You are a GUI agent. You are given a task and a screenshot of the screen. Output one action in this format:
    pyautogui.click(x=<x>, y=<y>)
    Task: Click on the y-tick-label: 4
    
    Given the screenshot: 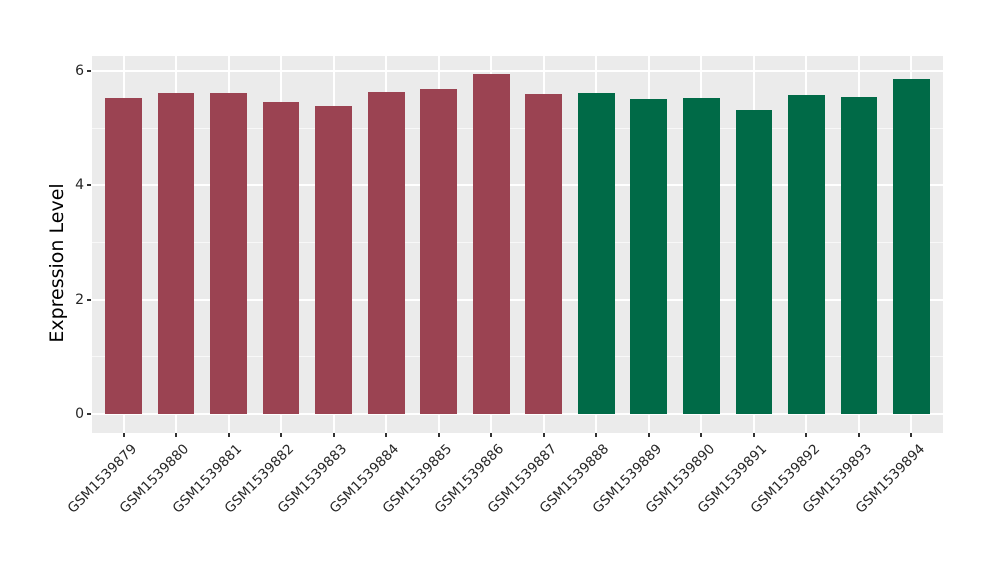 What is the action you would take?
    pyautogui.click(x=79, y=185)
    